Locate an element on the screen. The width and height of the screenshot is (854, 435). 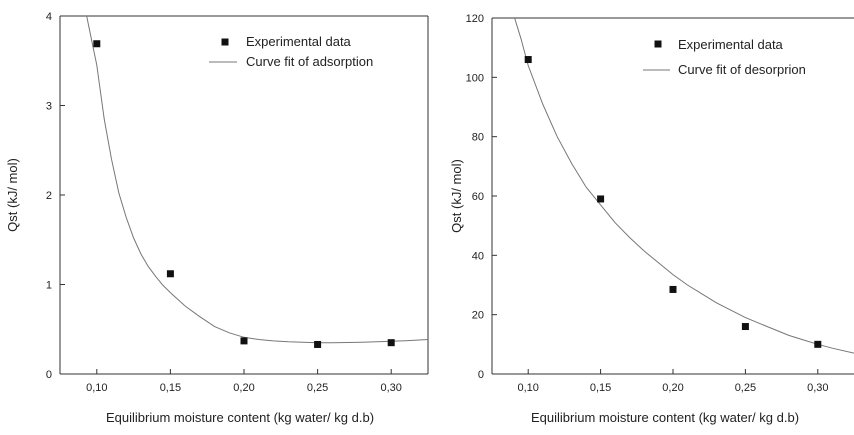
y-tick-label: 120 is located at coordinates (475, 19).